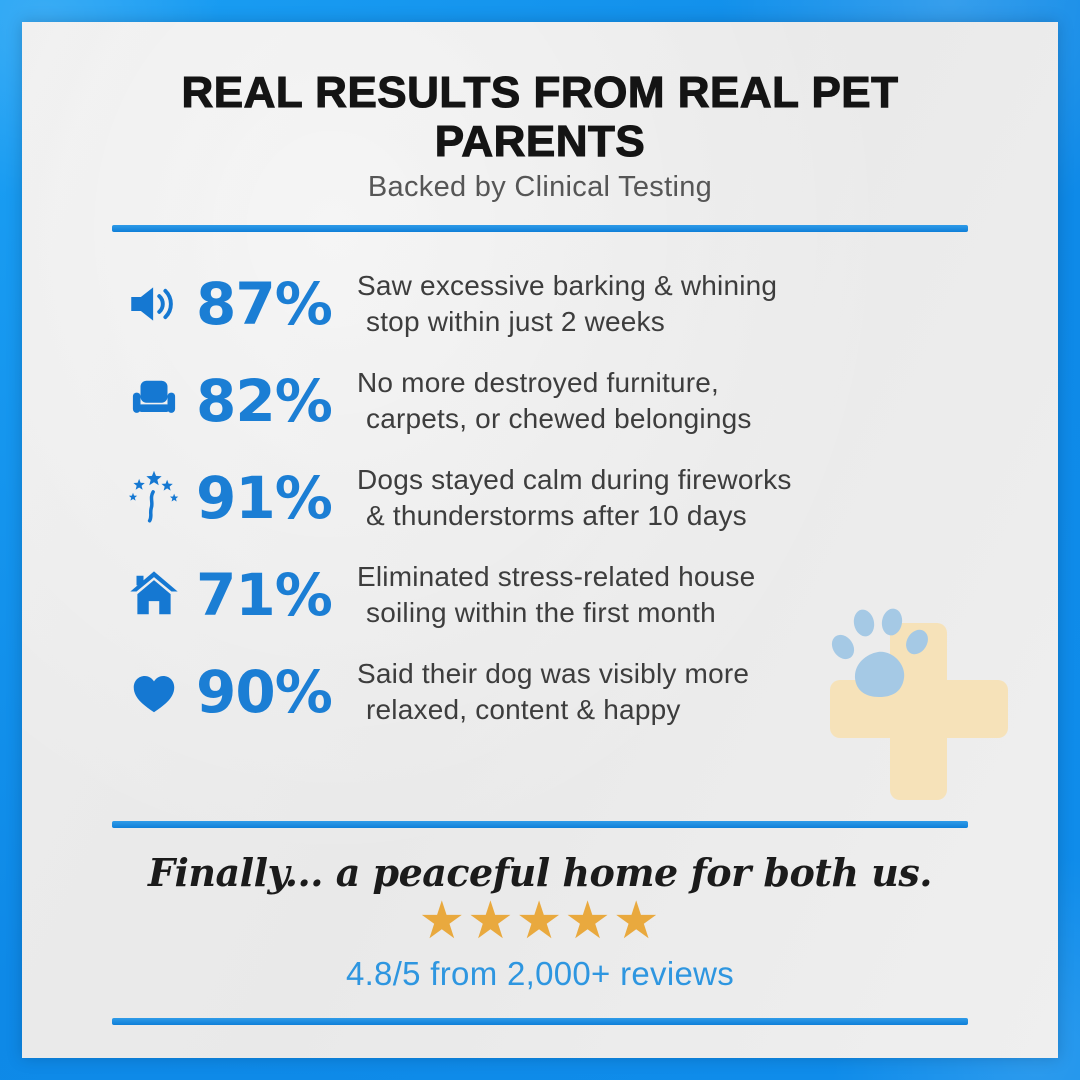 The image size is (1080, 1080). What do you see at coordinates (540, 824) in the screenshot?
I see `middle-divider` at bounding box center [540, 824].